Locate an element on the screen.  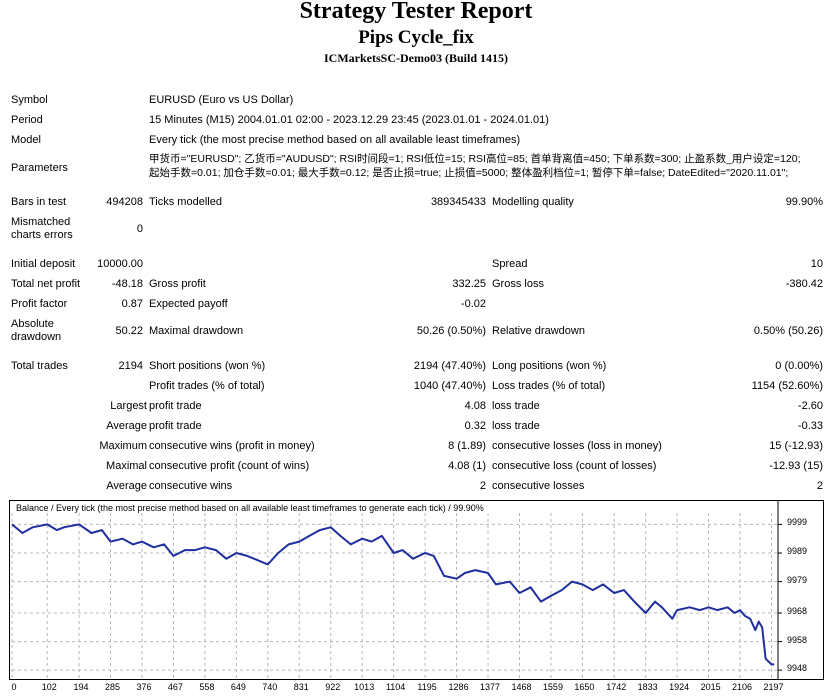
gross-profit-label: Gross profit is located at coordinates (177, 284).